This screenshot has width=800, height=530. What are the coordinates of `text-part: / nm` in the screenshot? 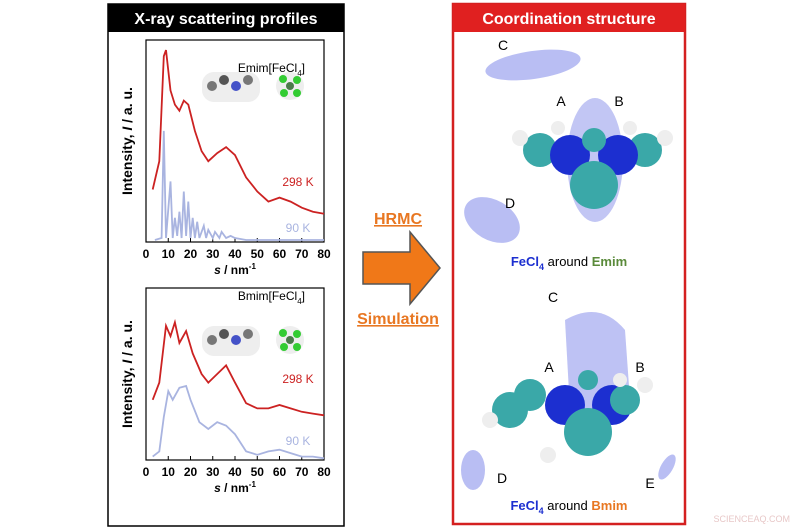 It's located at (235, 270).